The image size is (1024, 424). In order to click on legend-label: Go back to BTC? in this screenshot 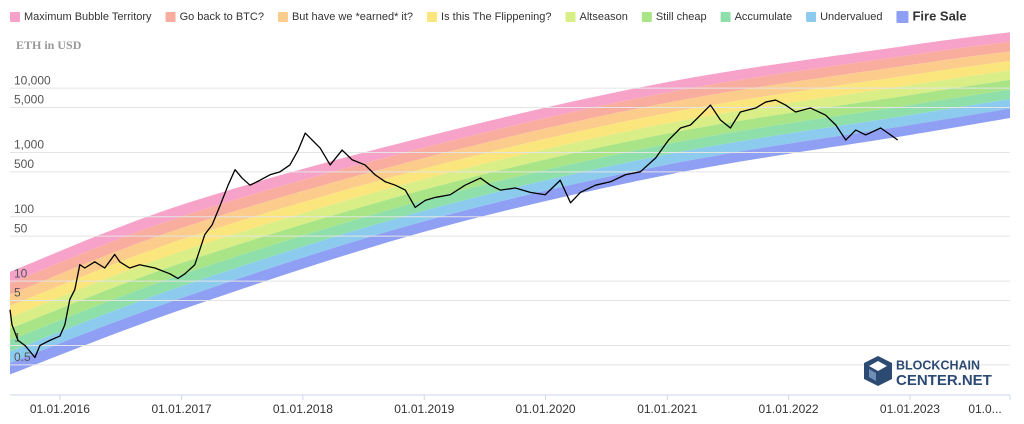, I will do `click(222, 17)`.